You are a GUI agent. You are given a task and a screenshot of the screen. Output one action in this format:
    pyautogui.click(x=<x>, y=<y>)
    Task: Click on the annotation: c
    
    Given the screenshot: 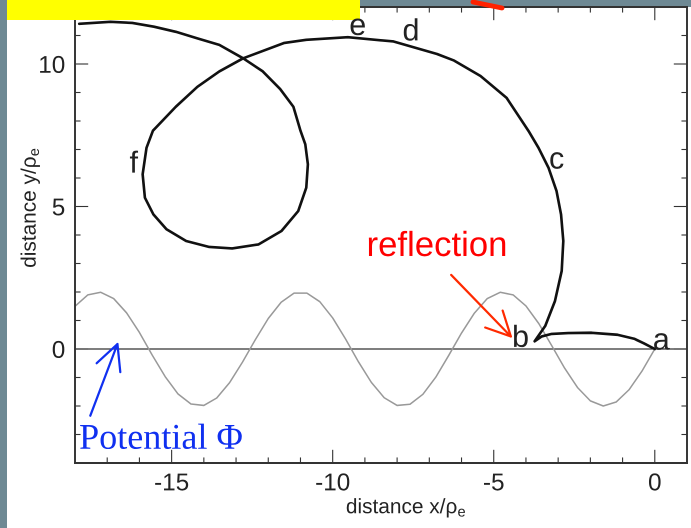 What is the action you would take?
    pyautogui.click(x=557, y=160)
    